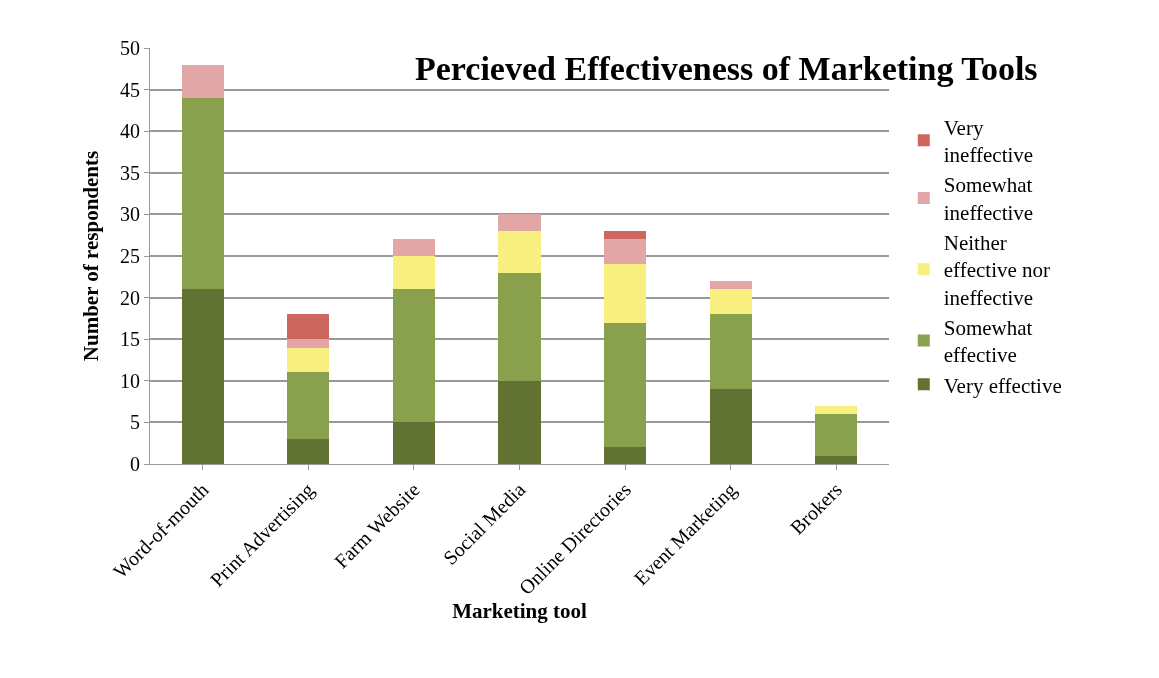 The height and width of the screenshot is (678, 1159). Describe the element at coordinates (988, 341) in the screenshot. I see `legend-label: Somewhat effective` at that location.